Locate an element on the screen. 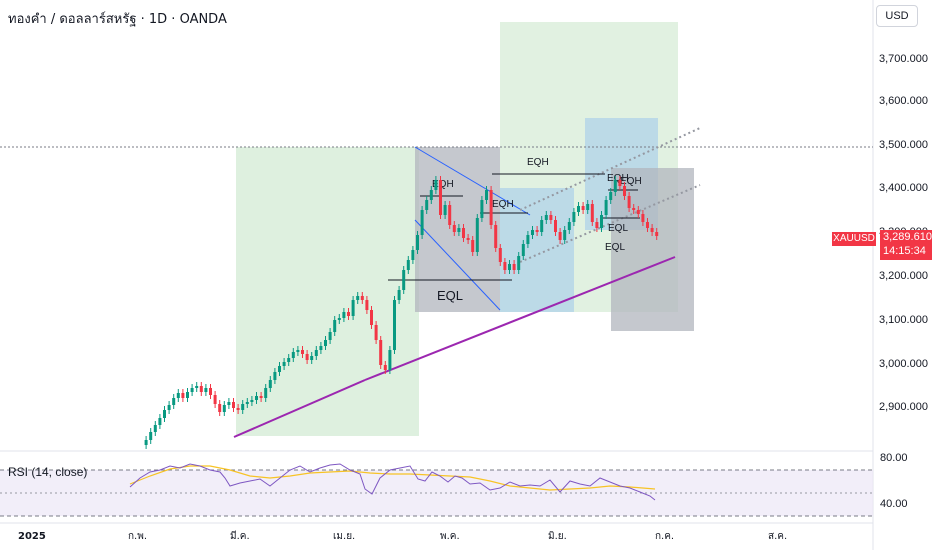 The image size is (932, 550). annotation-eqh-1: EQH is located at coordinates (443, 184).